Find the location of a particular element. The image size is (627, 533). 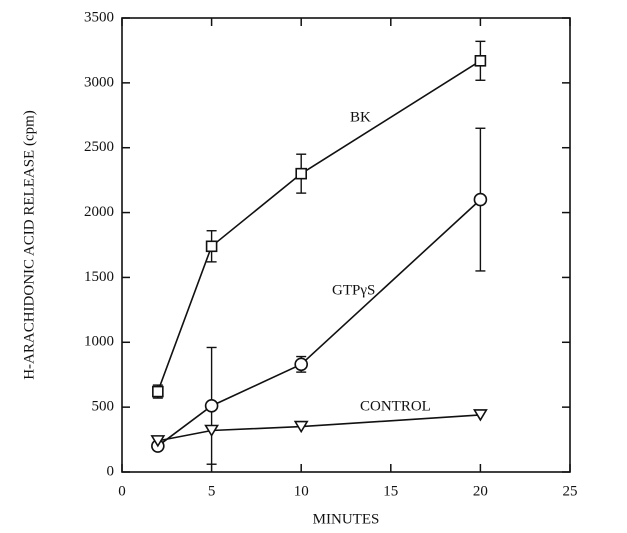

x-tick-label: 25 is located at coordinates (570, 491).